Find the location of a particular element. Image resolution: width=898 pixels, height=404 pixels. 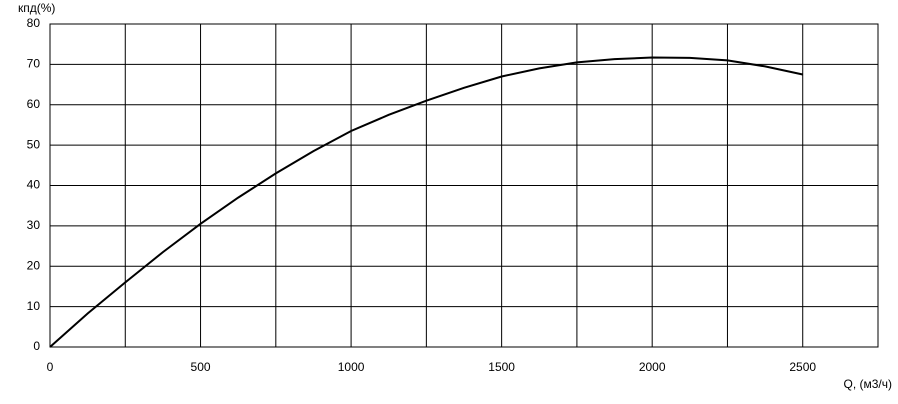

x-tick-label: 1500 is located at coordinates (501, 367).